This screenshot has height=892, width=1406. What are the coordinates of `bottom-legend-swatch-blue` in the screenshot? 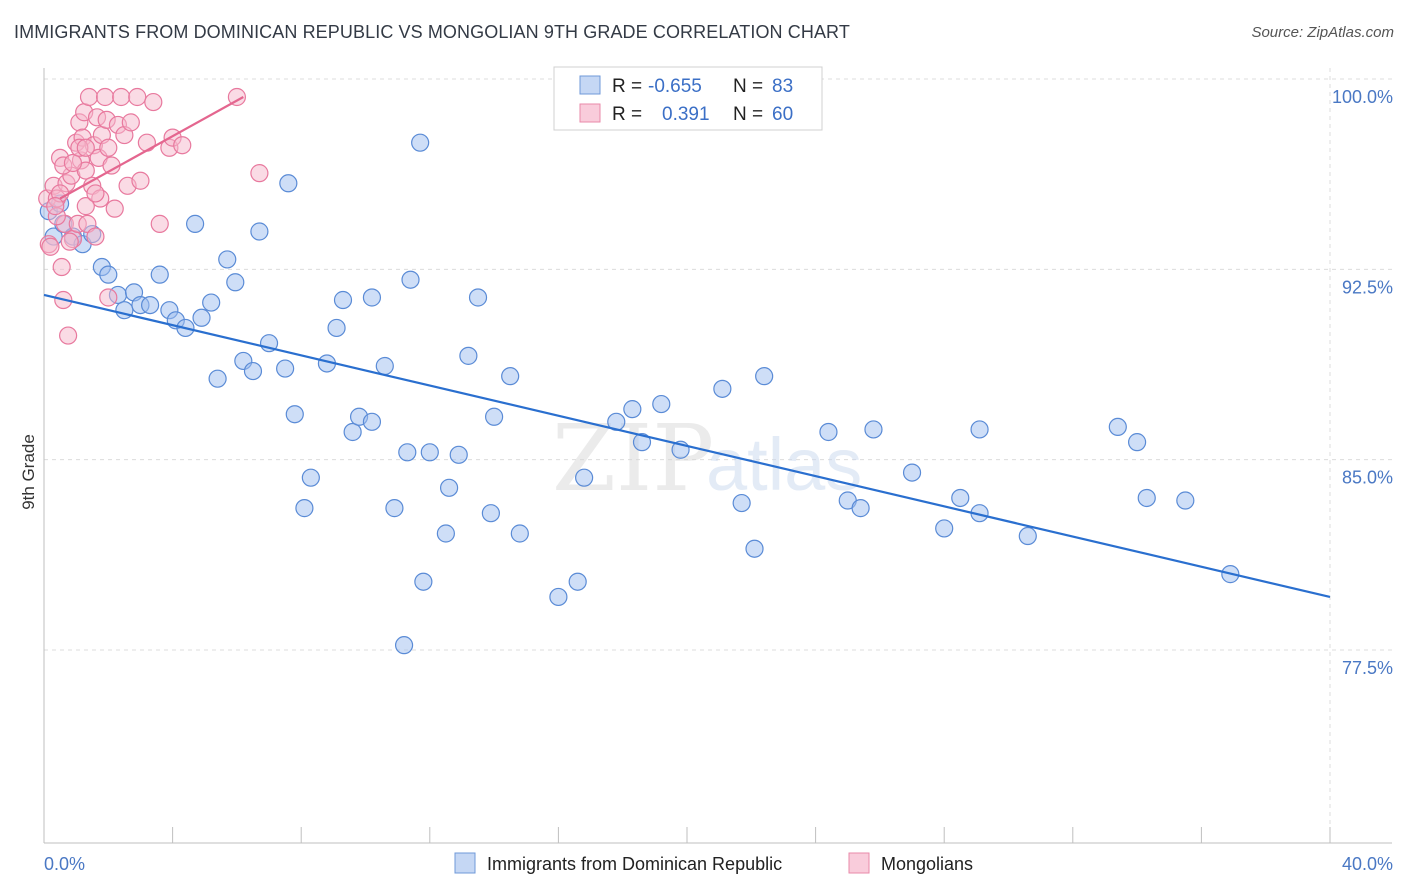 It's located at (465, 863).